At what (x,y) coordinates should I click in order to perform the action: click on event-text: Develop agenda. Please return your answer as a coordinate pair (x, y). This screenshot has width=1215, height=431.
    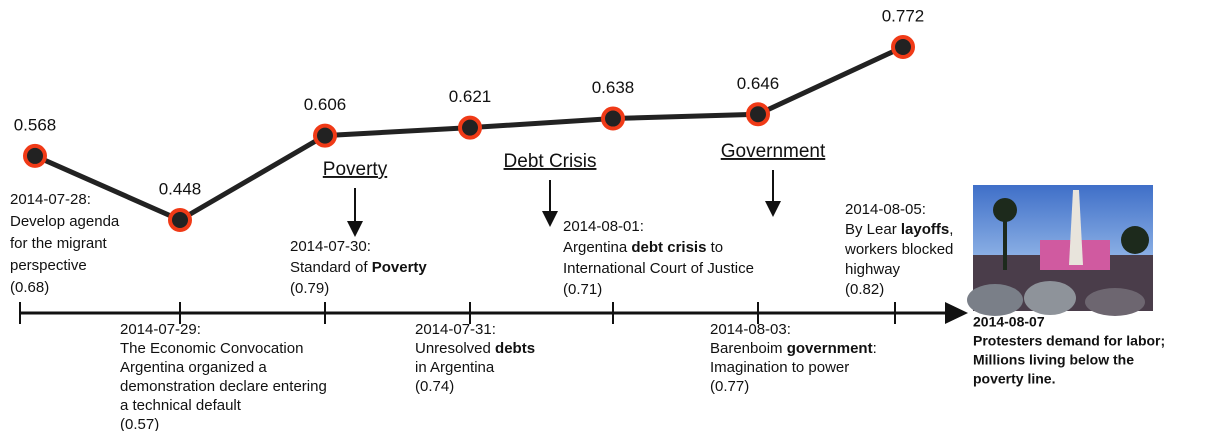
    Looking at the image, I should click on (65, 221).